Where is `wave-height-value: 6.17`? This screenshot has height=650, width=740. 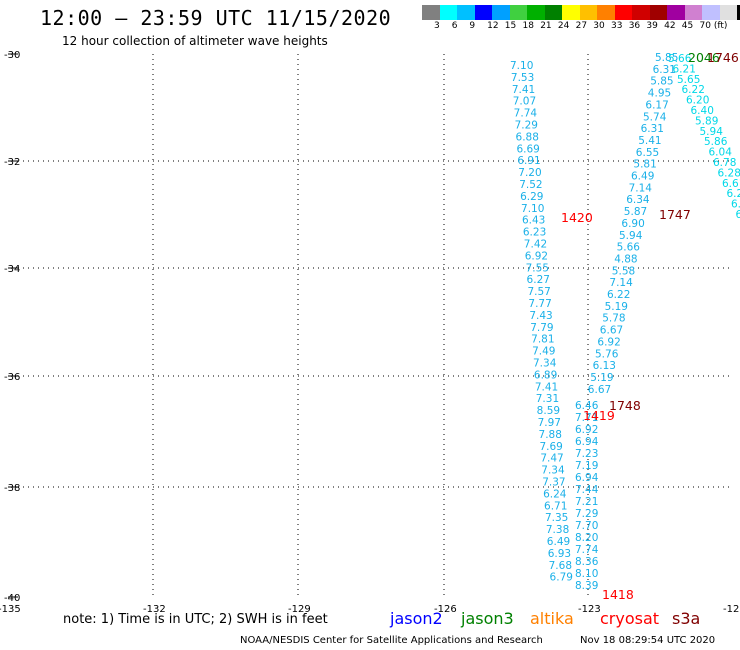
wave-height-value: 6.17 is located at coordinates (656, 105).